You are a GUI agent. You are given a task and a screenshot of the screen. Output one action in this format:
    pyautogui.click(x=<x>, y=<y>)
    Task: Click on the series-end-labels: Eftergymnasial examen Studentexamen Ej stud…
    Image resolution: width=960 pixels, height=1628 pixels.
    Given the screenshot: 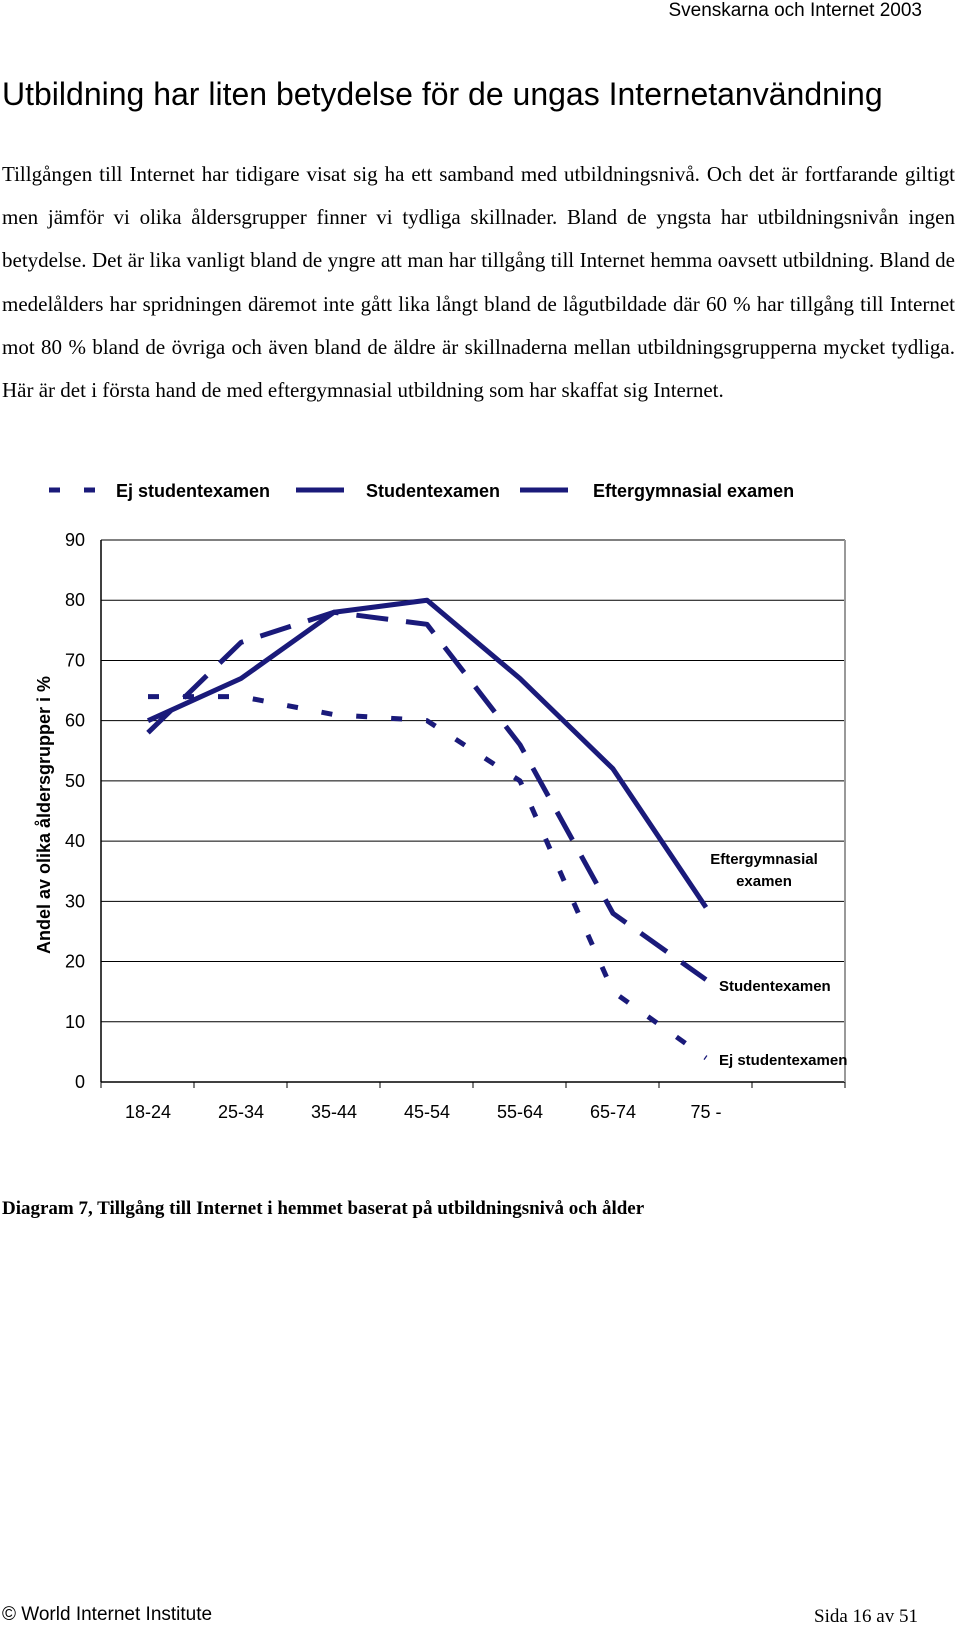 What is the action you would take?
    pyautogui.click(x=778, y=960)
    